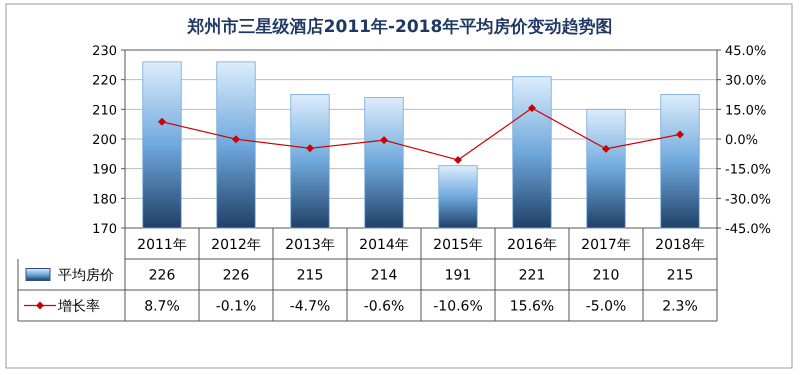  I want to click on data-label: 8.7%, so click(162, 306).